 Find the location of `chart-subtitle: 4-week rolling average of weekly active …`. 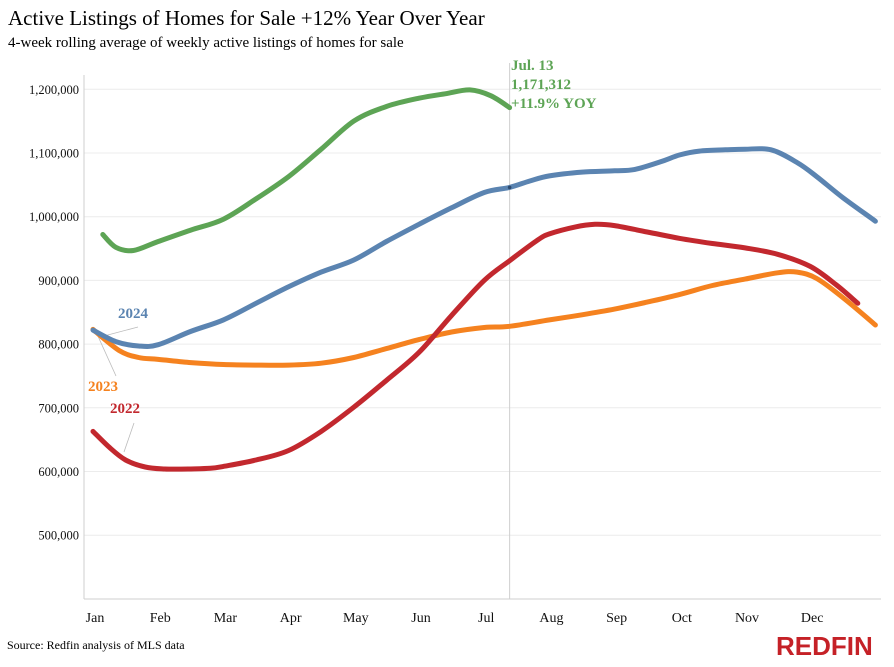

chart-subtitle: 4-week rolling average of weekly active … is located at coordinates (206, 43).